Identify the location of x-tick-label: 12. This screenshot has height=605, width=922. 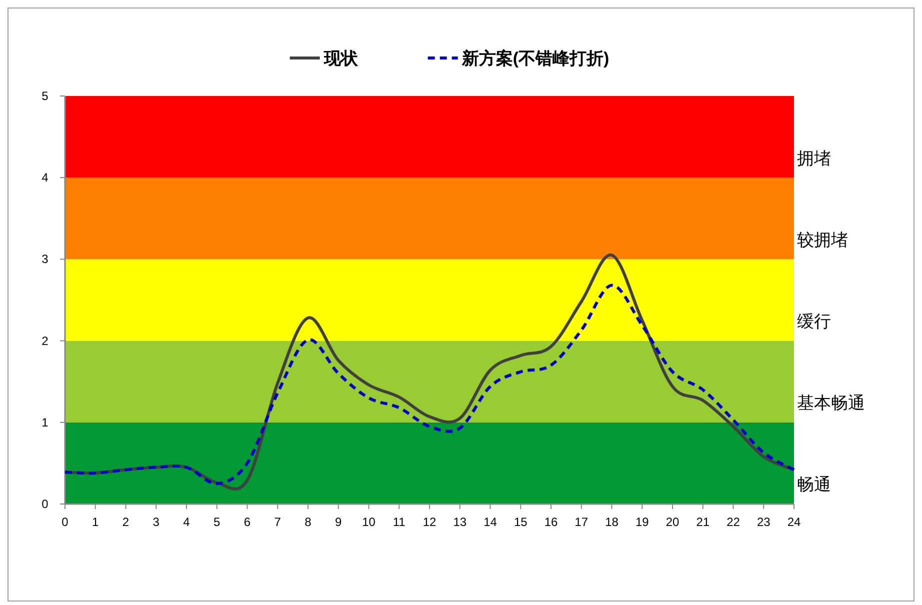
(429, 522).